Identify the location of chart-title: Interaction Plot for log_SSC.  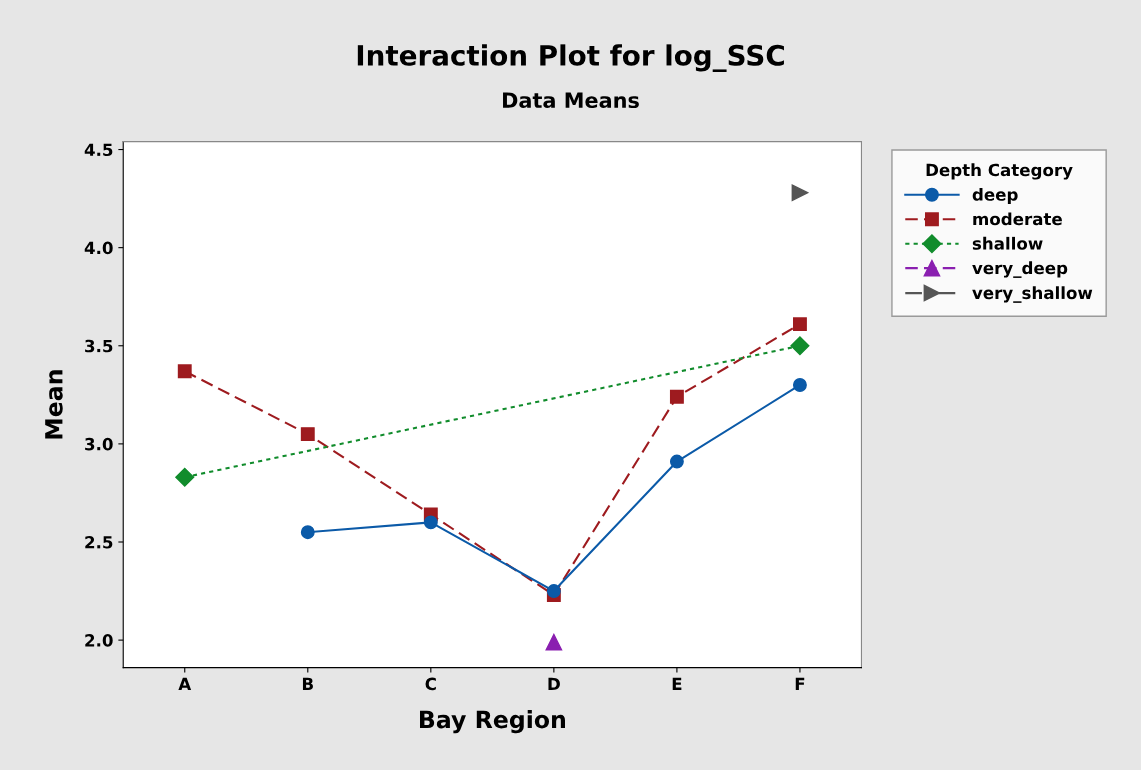
(570, 58).